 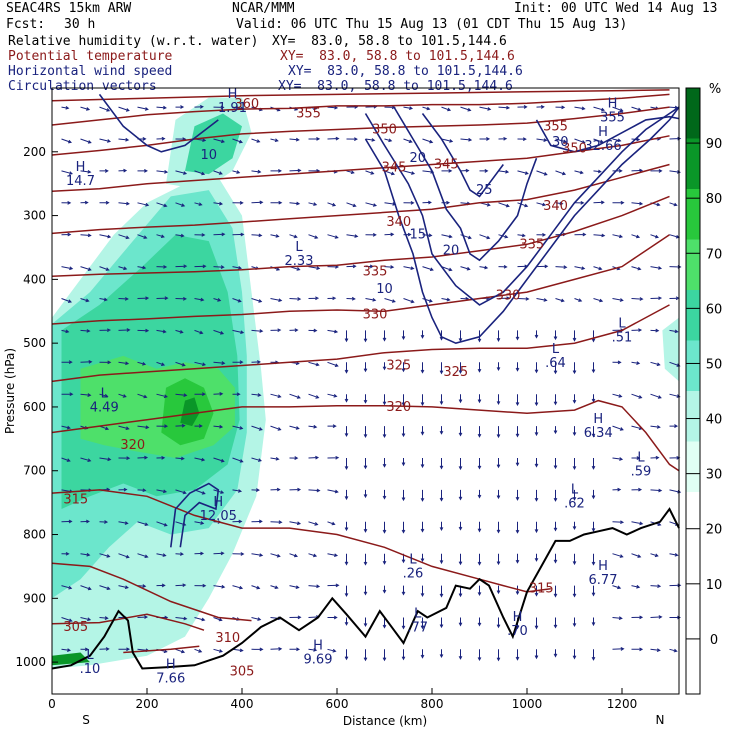 What do you see at coordinates (641, 471) in the screenshot?
I see `extremum-value: .59` at bounding box center [641, 471].